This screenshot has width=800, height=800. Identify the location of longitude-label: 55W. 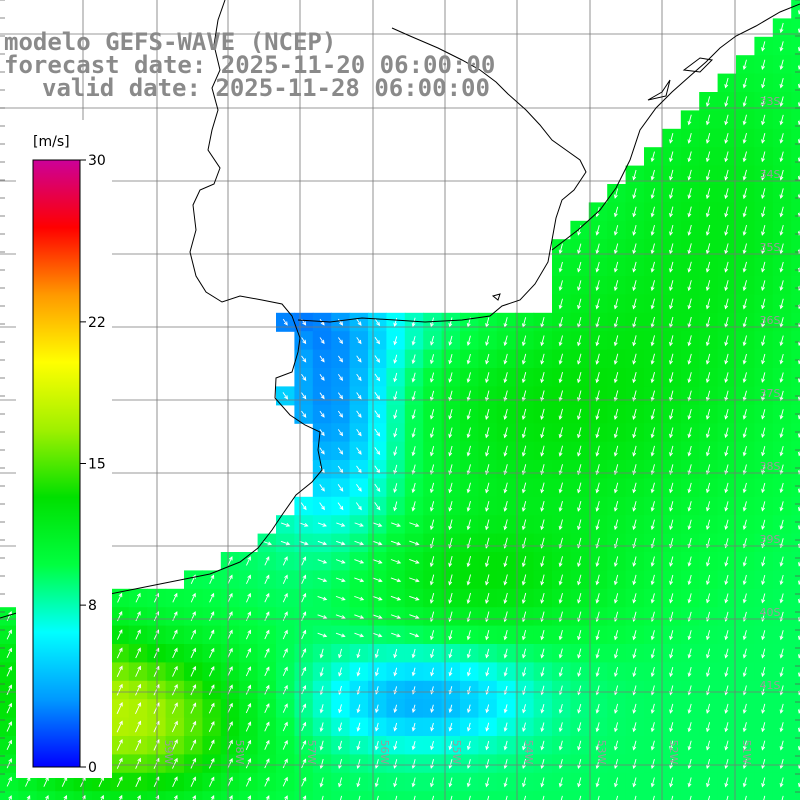
(456, 752).